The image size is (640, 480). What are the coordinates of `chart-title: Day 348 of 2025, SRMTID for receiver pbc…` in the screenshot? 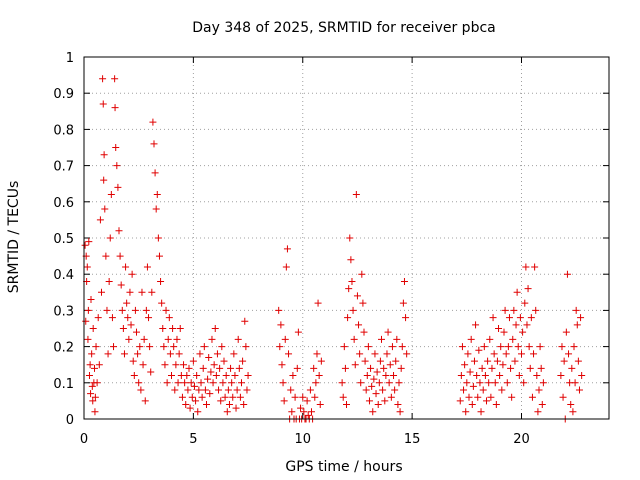 It's located at (343, 28).